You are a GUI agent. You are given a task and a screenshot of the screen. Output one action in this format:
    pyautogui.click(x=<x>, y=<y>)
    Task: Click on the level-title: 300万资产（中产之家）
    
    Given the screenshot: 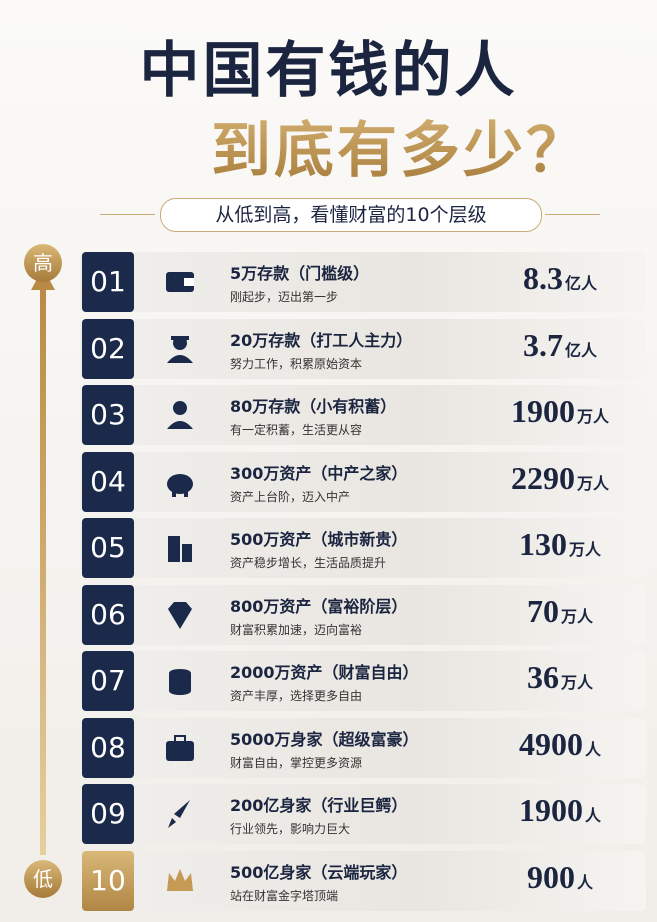 What is the action you would take?
    pyautogui.click(x=319, y=473)
    